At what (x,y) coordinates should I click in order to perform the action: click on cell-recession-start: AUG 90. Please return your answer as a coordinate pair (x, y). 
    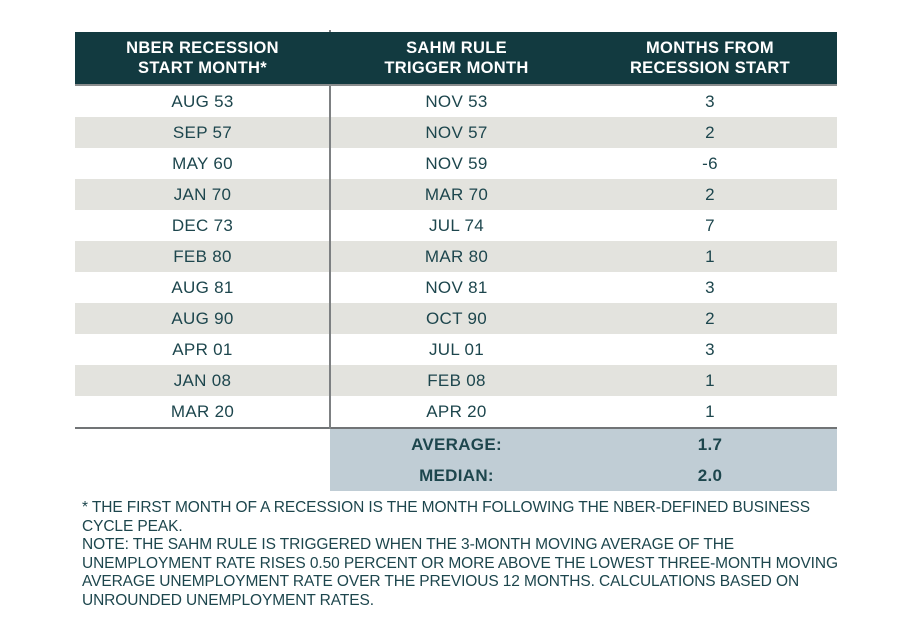
    Looking at the image, I should click on (202, 318).